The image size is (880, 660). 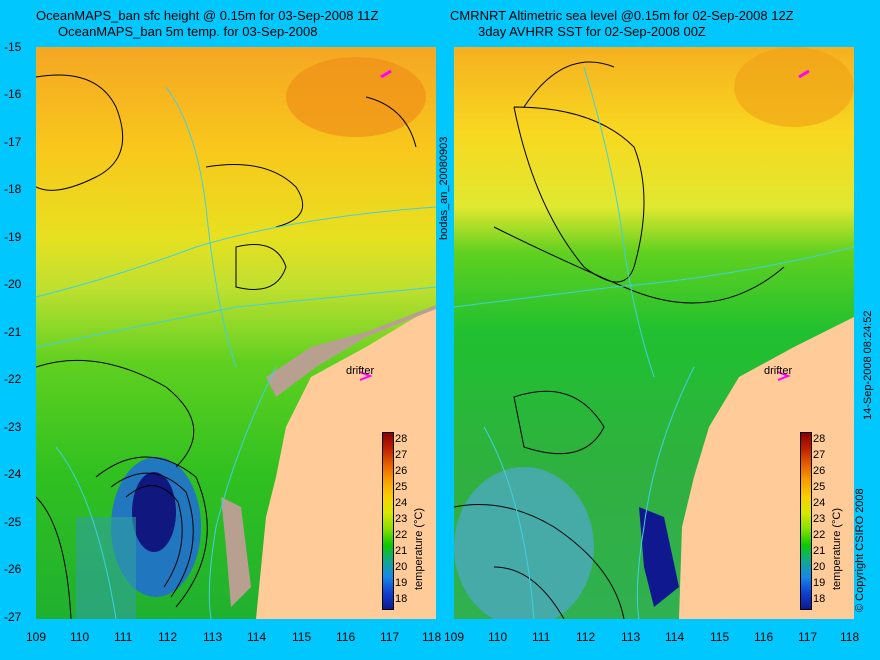 What do you see at coordinates (13, 379) in the screenshot?
I see `y-tick-label: -22` at bounding box center [13, 379].